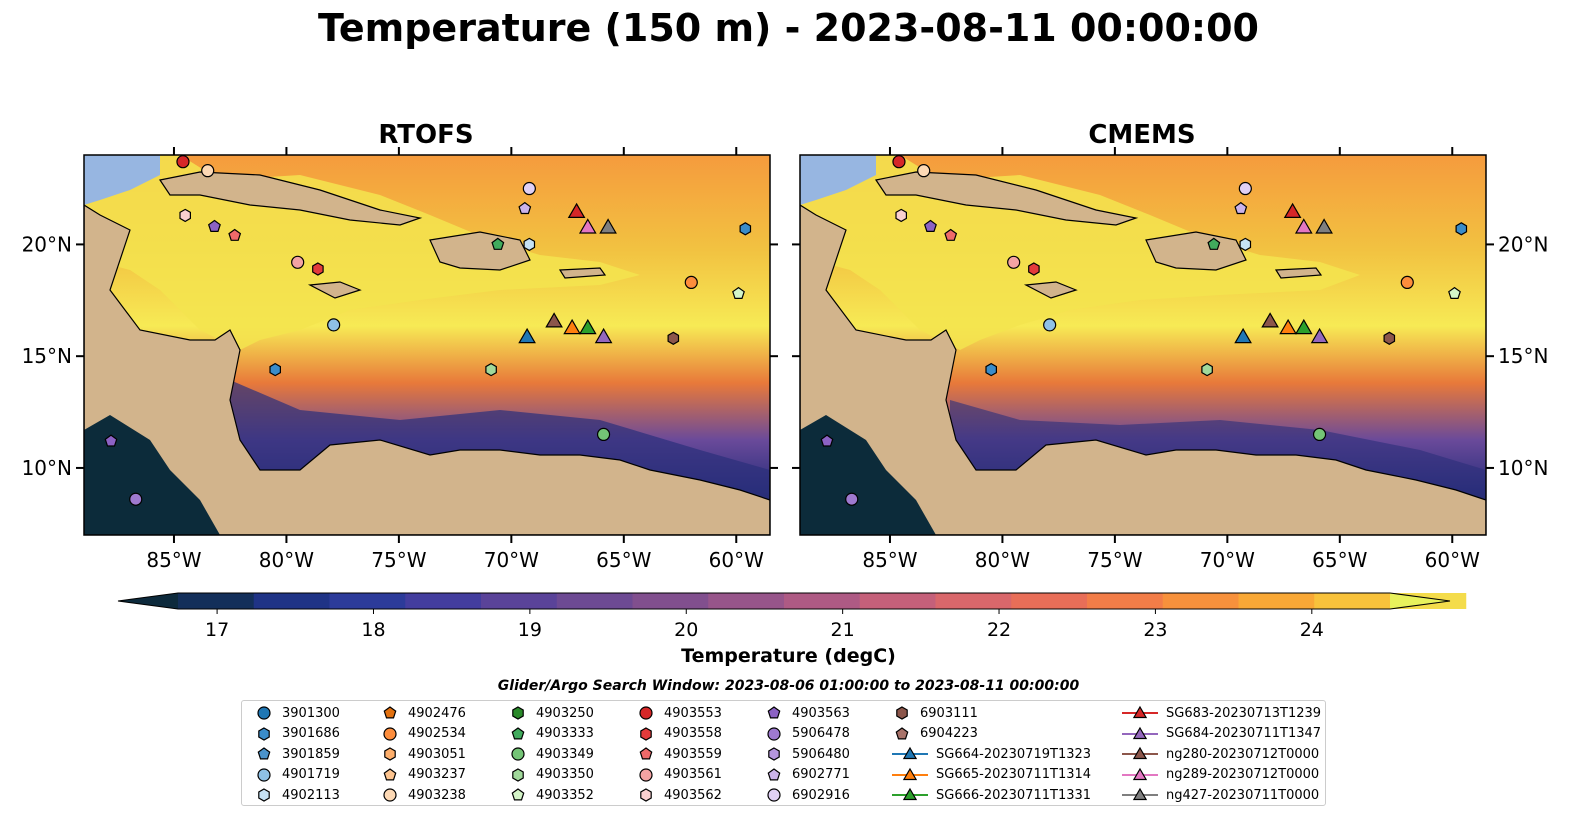 The image size is (1577, 826). Describe the element at coordinates (551, 734) in the screenshot. I see `legend-item: 4903333` at that location.